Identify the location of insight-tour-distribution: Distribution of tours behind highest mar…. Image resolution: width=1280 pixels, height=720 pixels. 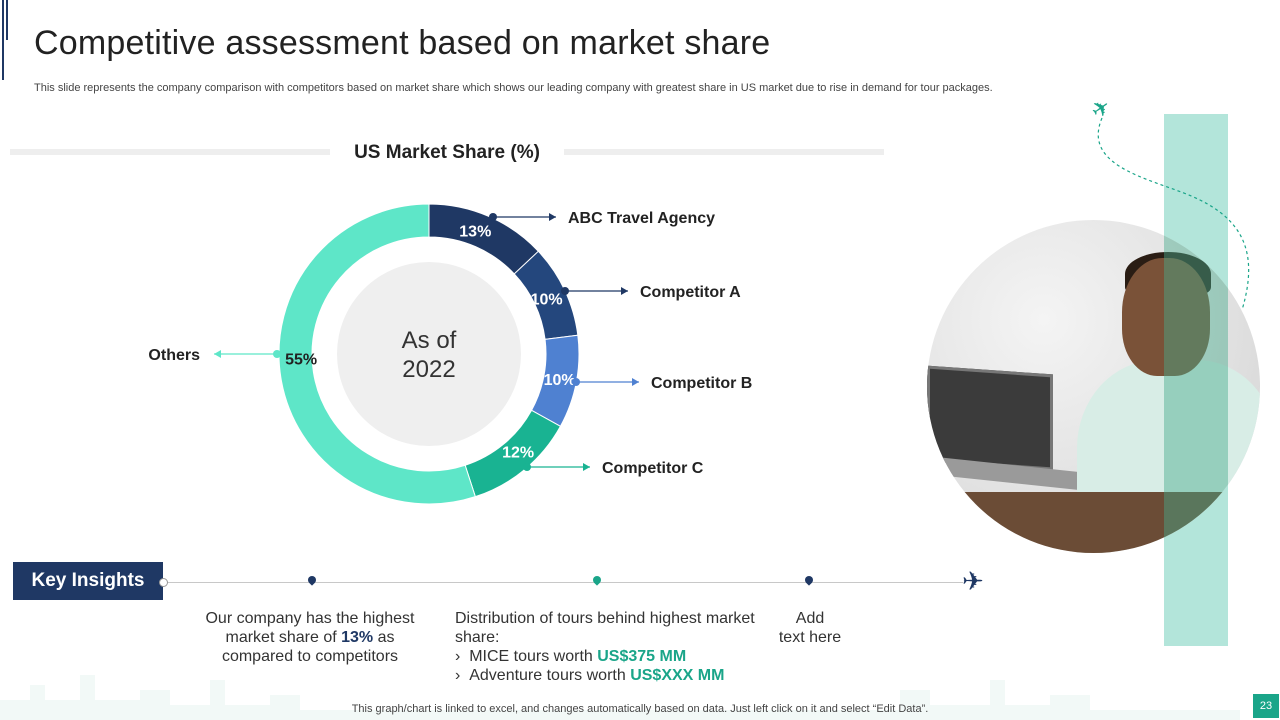
(625, 647).